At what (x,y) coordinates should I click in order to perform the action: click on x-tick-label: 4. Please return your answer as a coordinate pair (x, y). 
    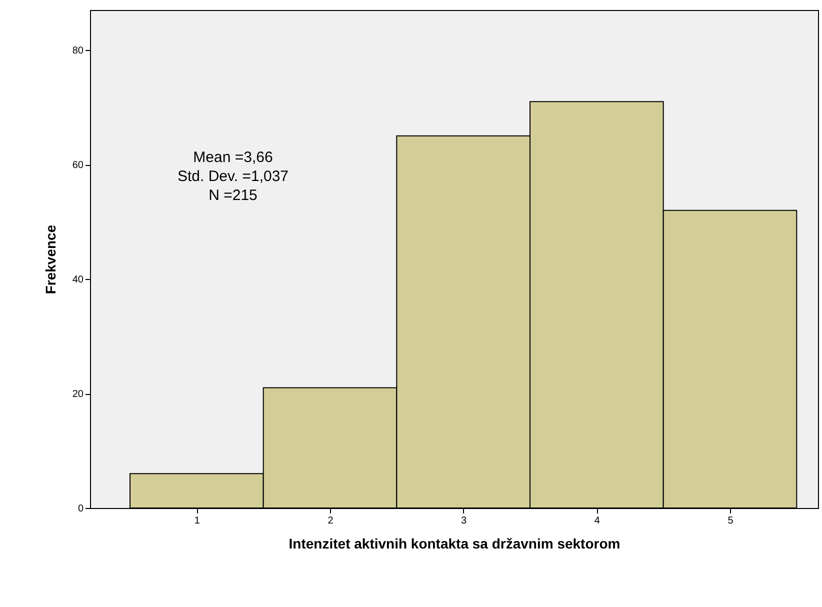
    Looking at the image, I should click on (597, 521).